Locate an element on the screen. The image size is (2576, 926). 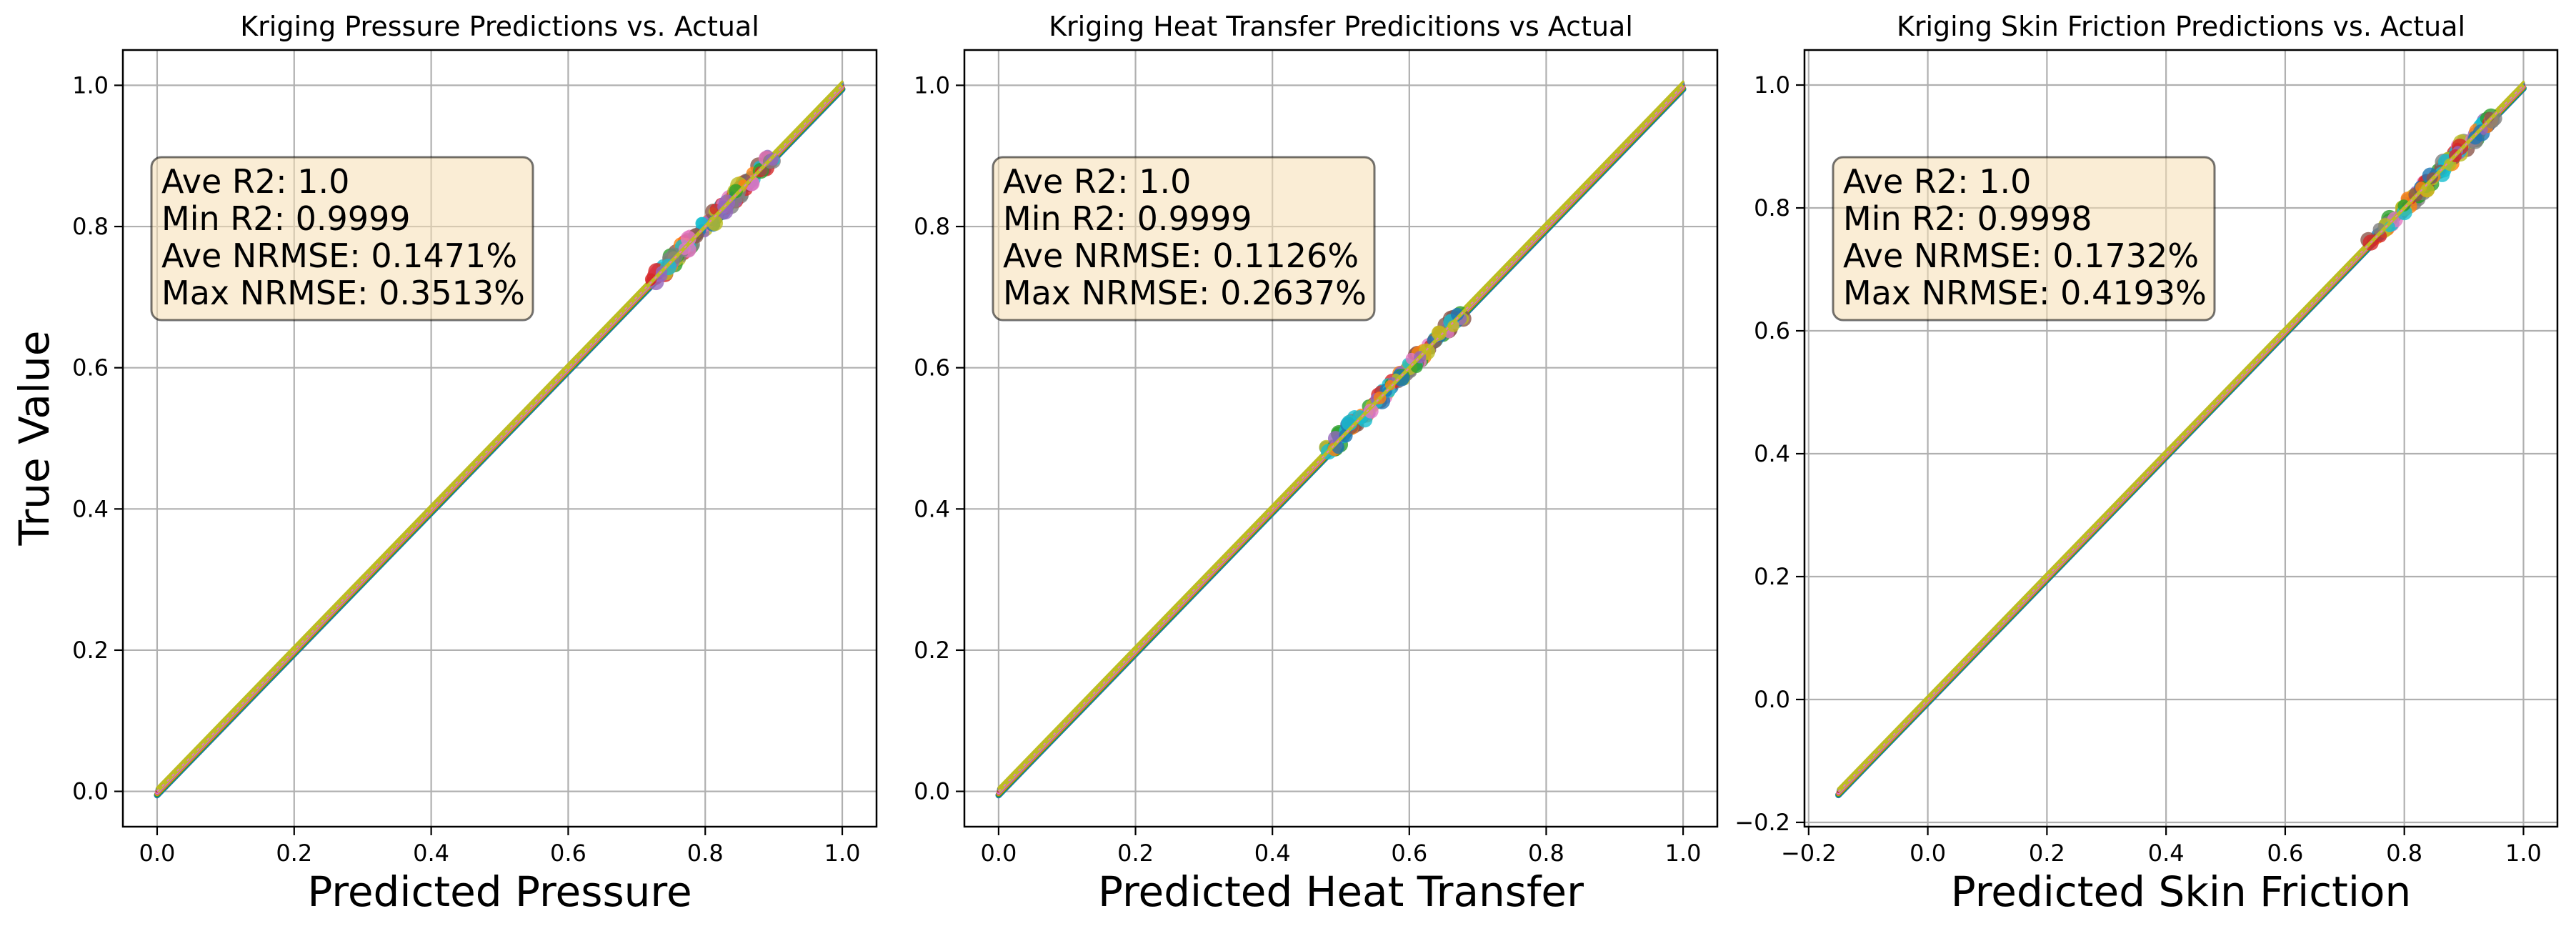
x-tick-label: −0.2 is located at coordinates (1809, 853).